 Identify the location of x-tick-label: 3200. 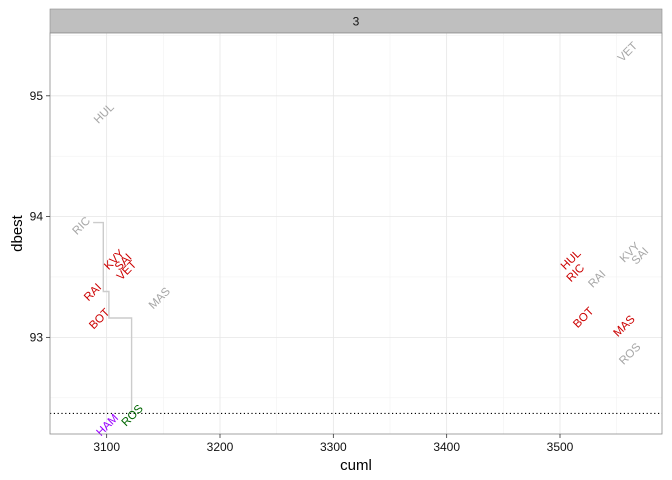
(220, 447).